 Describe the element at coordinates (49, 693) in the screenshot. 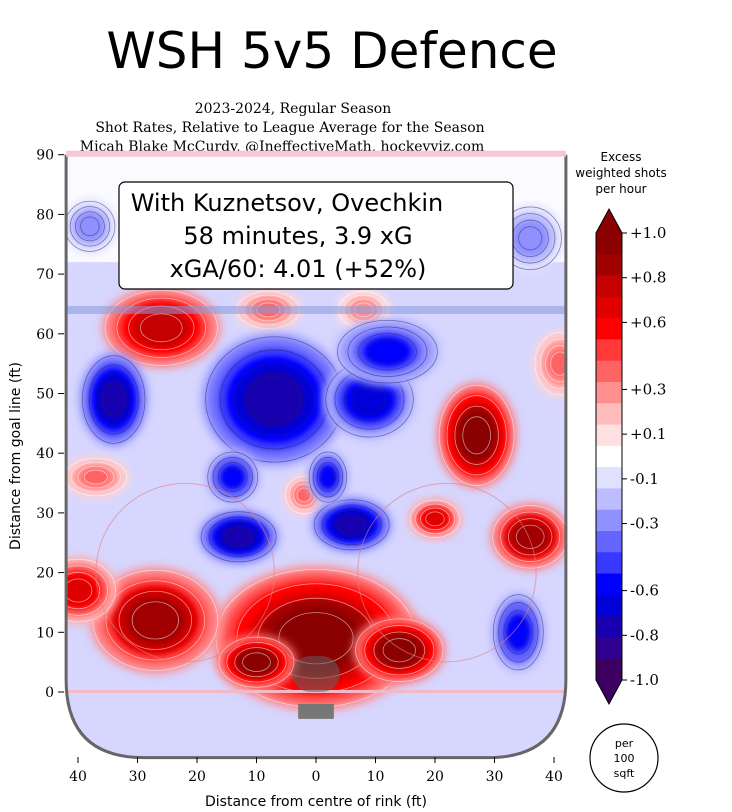

I see `y-tick-label: 0` at that location.